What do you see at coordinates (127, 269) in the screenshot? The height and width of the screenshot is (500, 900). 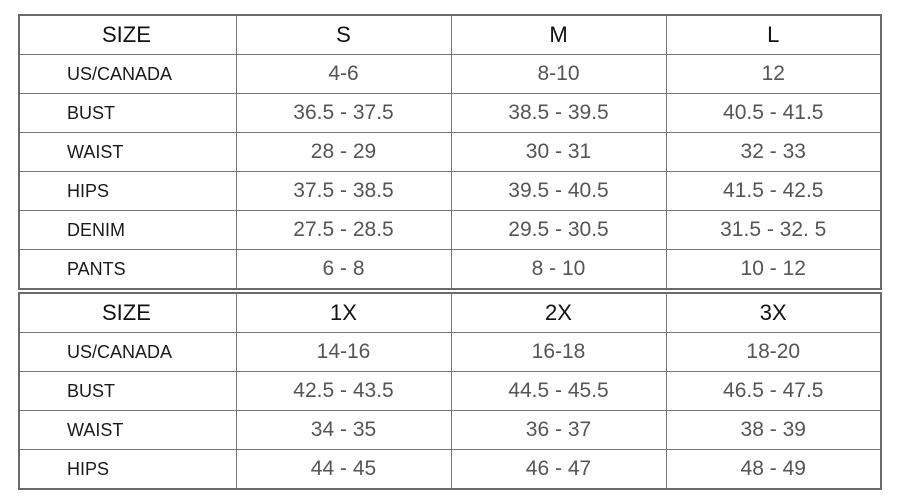 I see `row-label: PANTS` at bounding box center [127, 269].